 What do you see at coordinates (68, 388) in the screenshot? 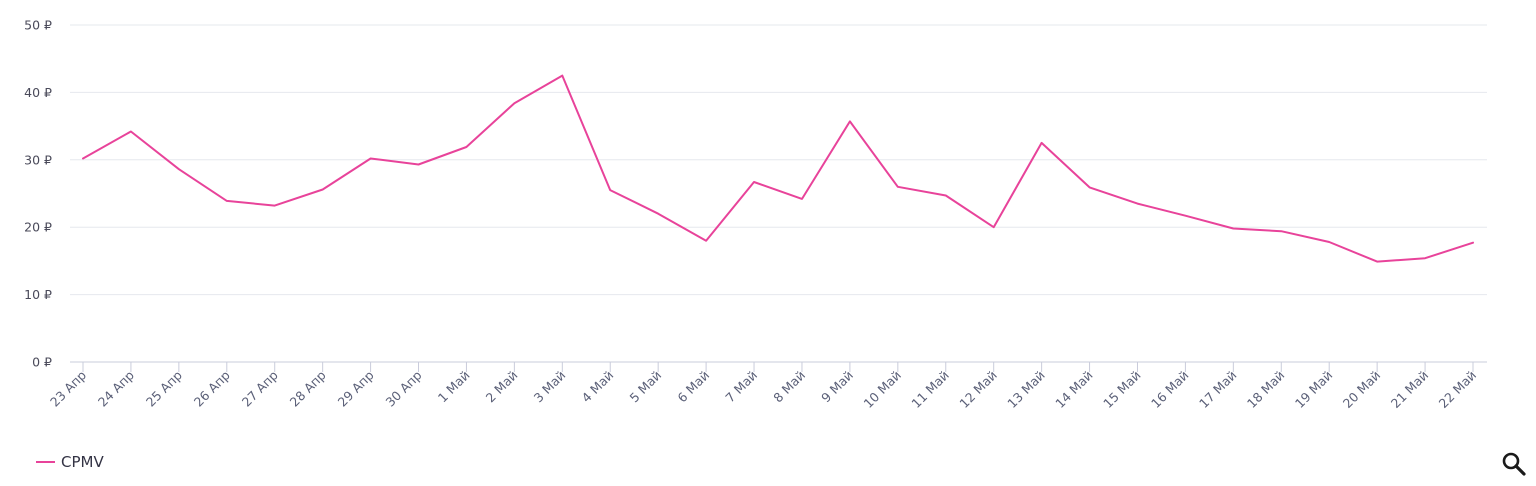
I see `x-tick-label: 23 Апр` at bounding box center [68, 388].